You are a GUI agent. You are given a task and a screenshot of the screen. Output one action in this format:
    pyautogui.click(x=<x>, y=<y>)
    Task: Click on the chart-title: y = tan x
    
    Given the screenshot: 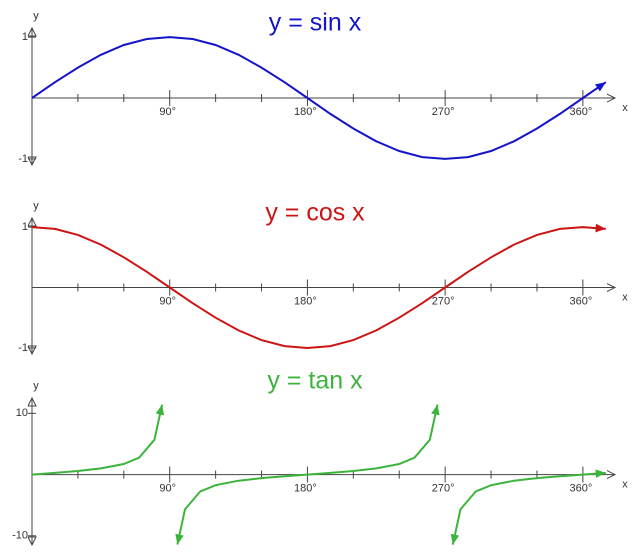 What is the action you would take?
    pyautogui.click(x=315, y=381)
    